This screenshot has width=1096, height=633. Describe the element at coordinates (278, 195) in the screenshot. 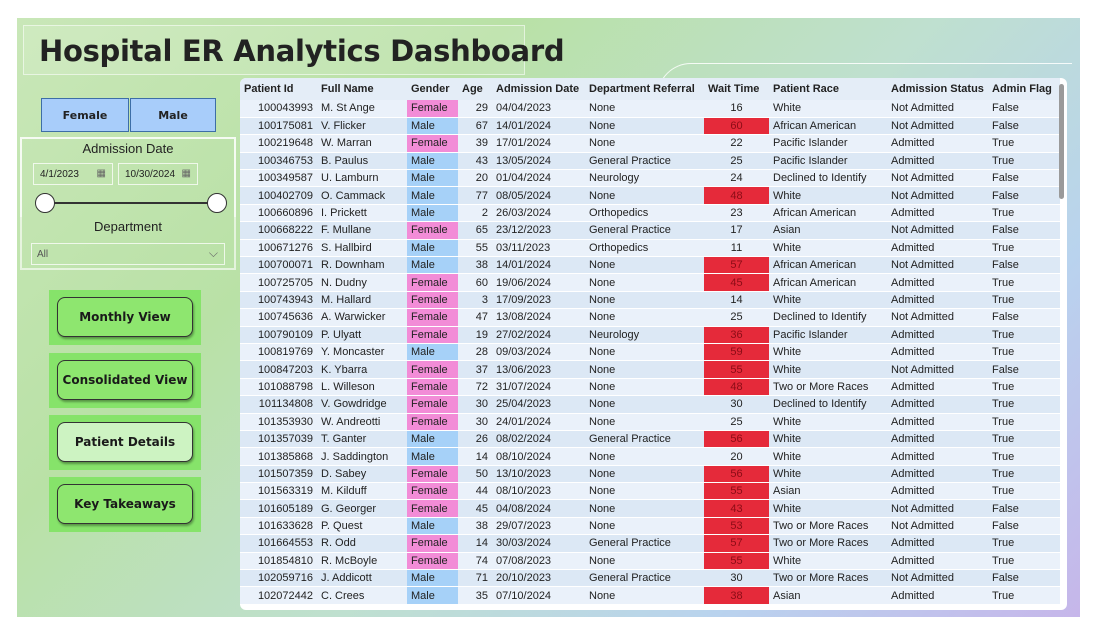

I see `cell-patient-id: 100402709` at that location.